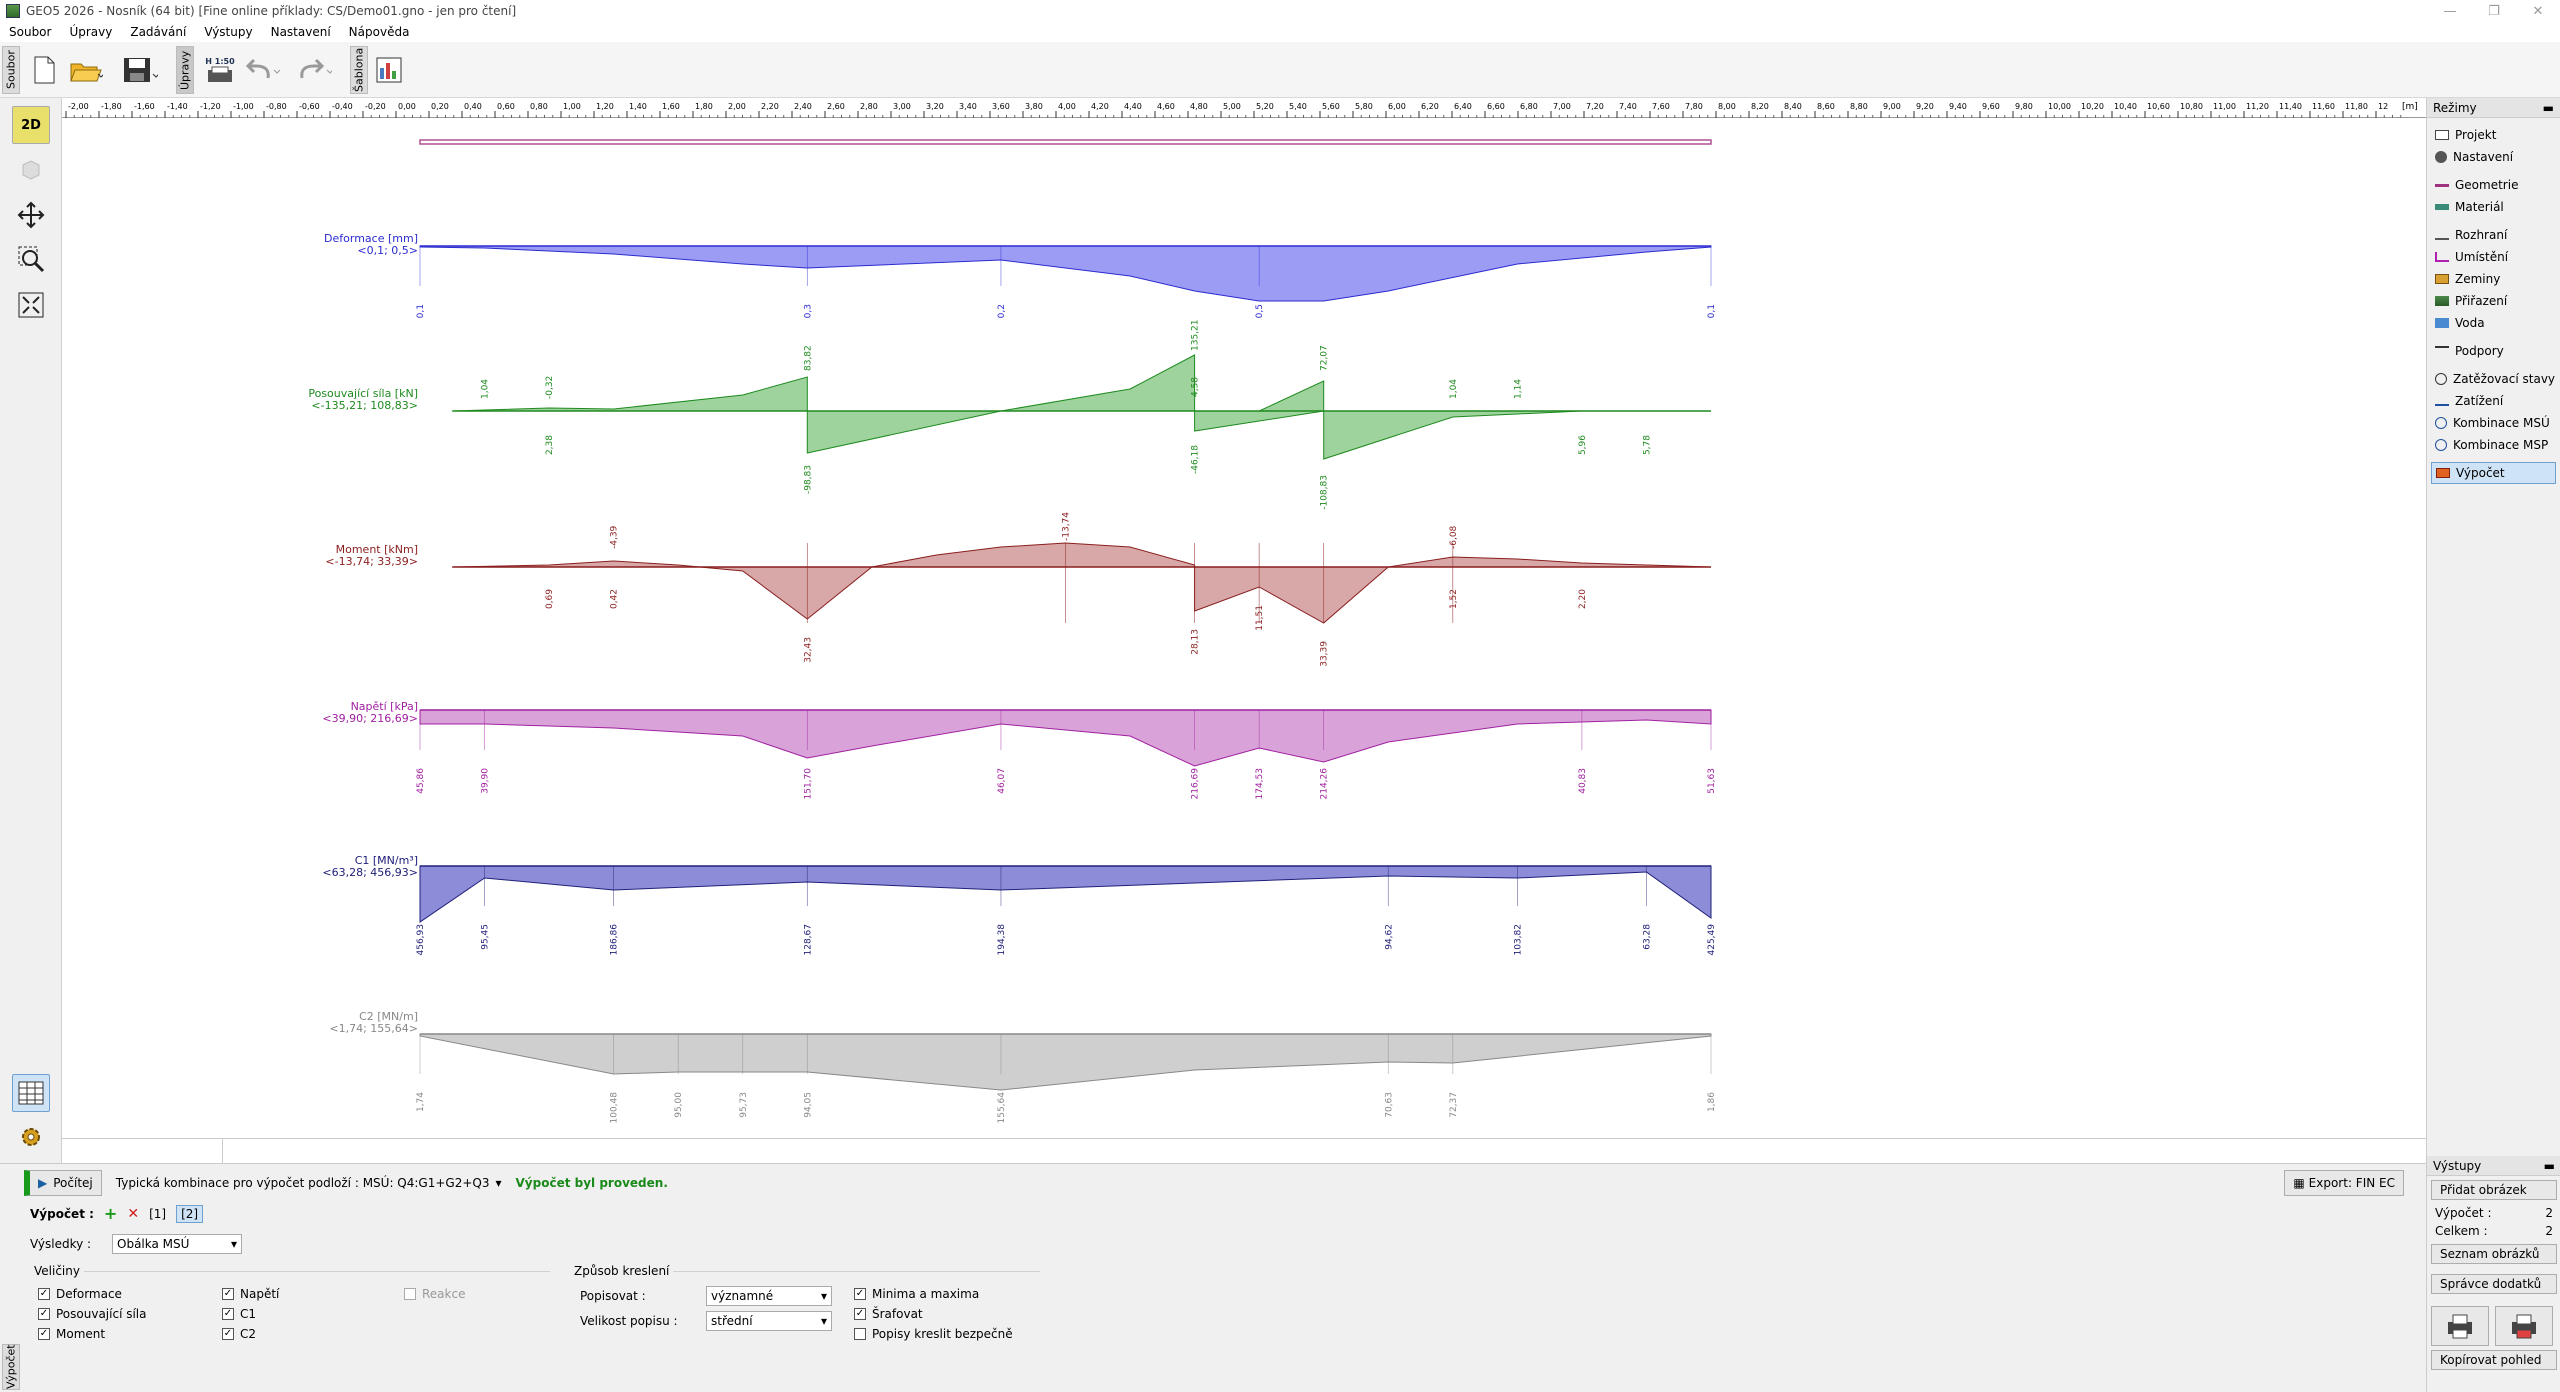 Image resolution: width=2560 pixels, height=1392 pixels. Describe the element at coordinates (228, 32) in the screenshot. I see `menu-vystupy: Výstupy` at that location.